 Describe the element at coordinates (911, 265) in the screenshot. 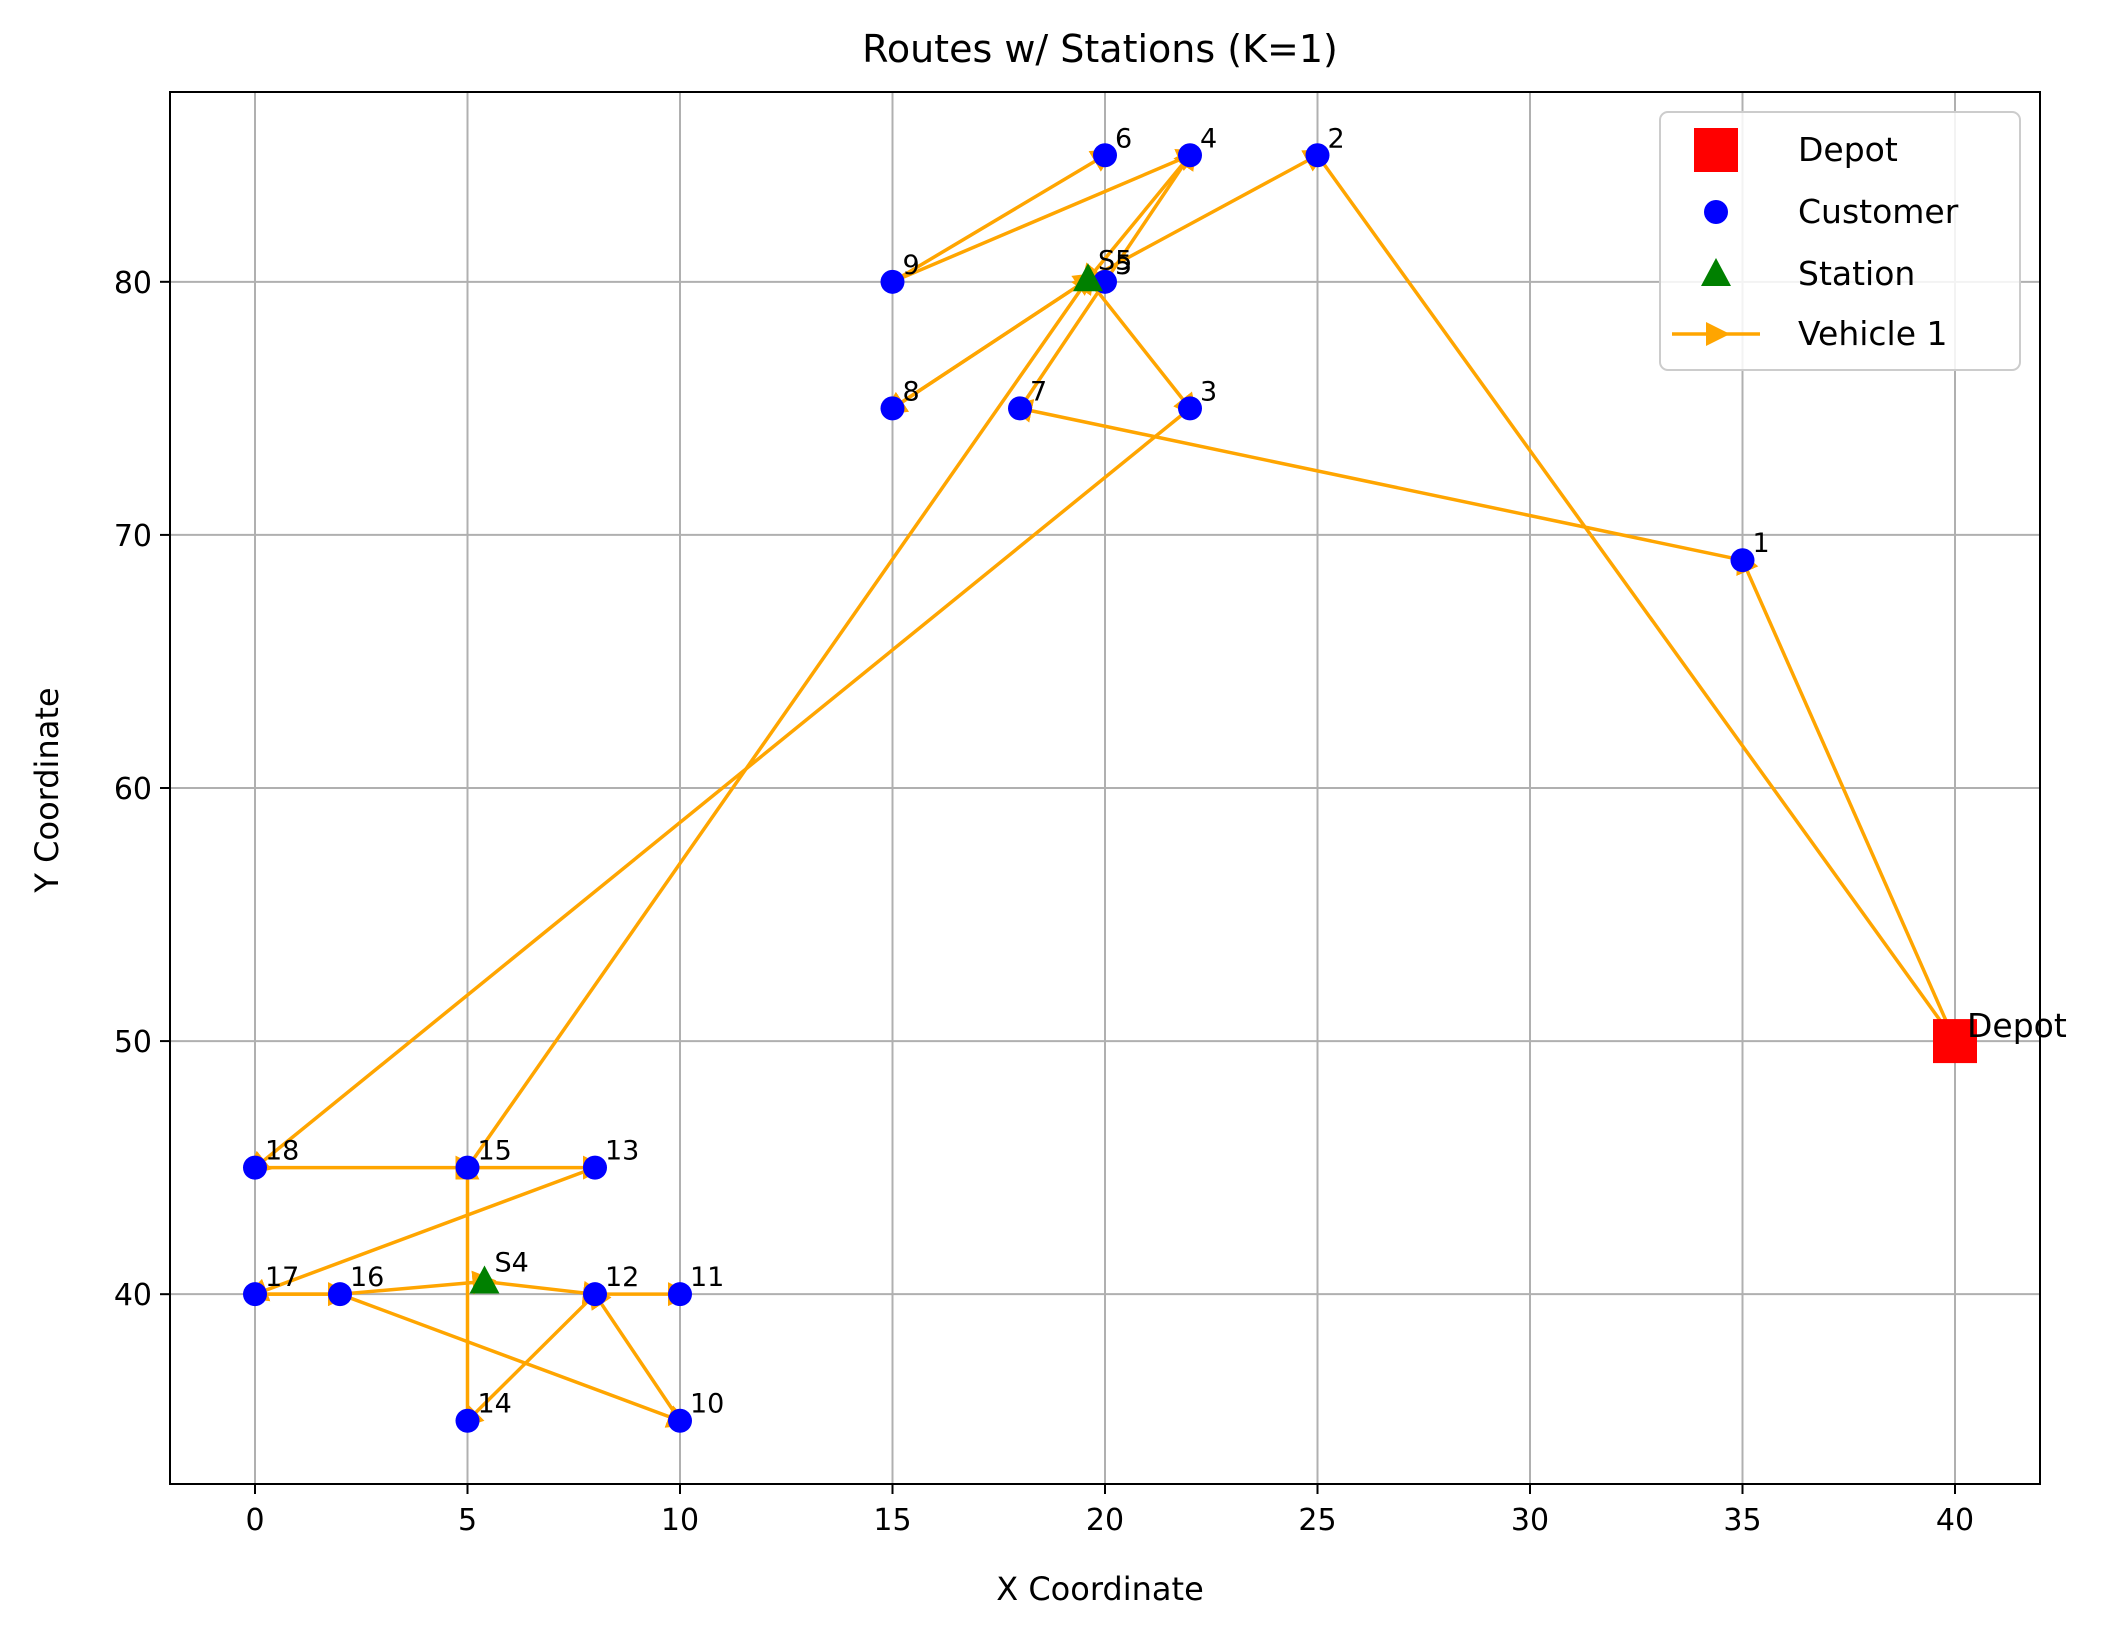

I see `customer-label: 9` at that location.